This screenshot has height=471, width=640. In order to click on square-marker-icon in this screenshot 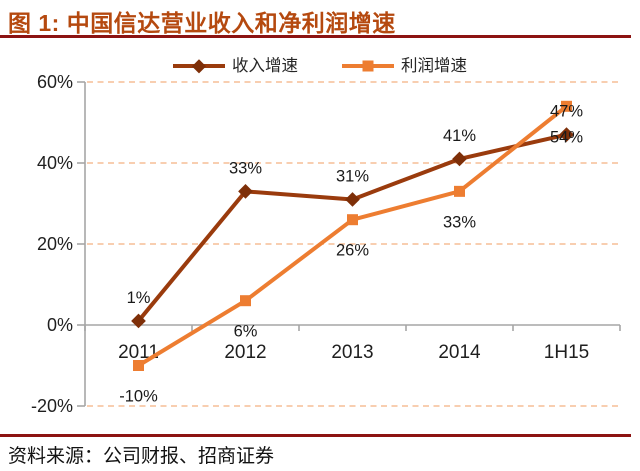, I will do `click(368, 66)`.